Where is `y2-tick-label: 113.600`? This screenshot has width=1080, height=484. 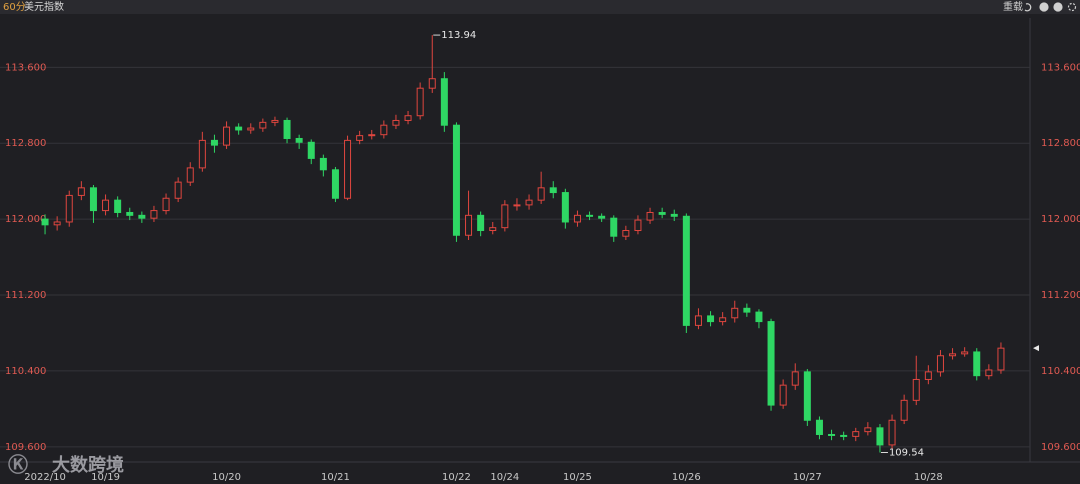 y2-tick-label: 113.600 is located at coordinates (1060, 67).